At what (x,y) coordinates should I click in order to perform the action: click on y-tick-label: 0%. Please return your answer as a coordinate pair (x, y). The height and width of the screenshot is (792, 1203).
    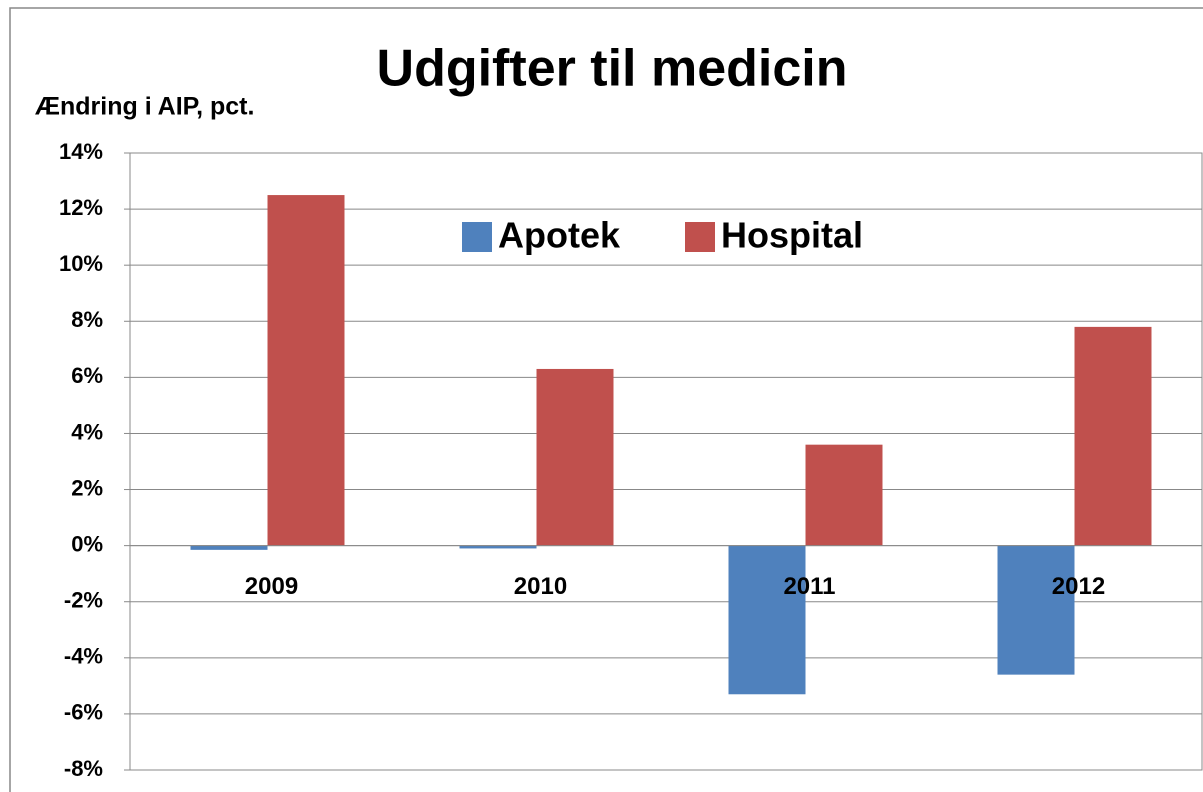
    Looking at the image, I should click on (87, 543).